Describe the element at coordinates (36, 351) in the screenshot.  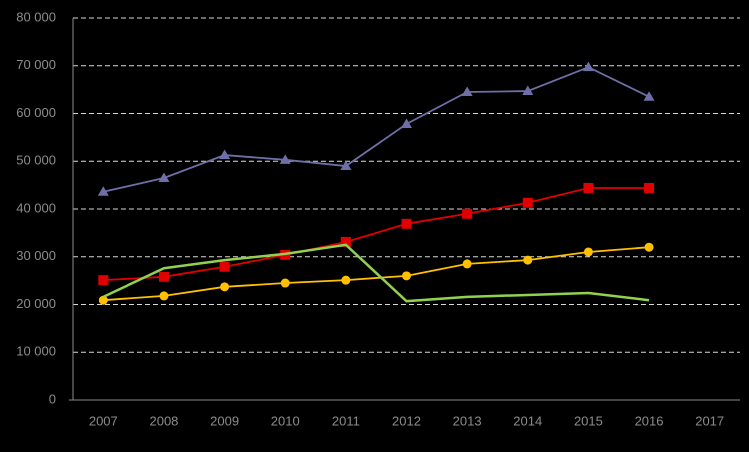
I see `y-tick-label: 10 000` at that location.